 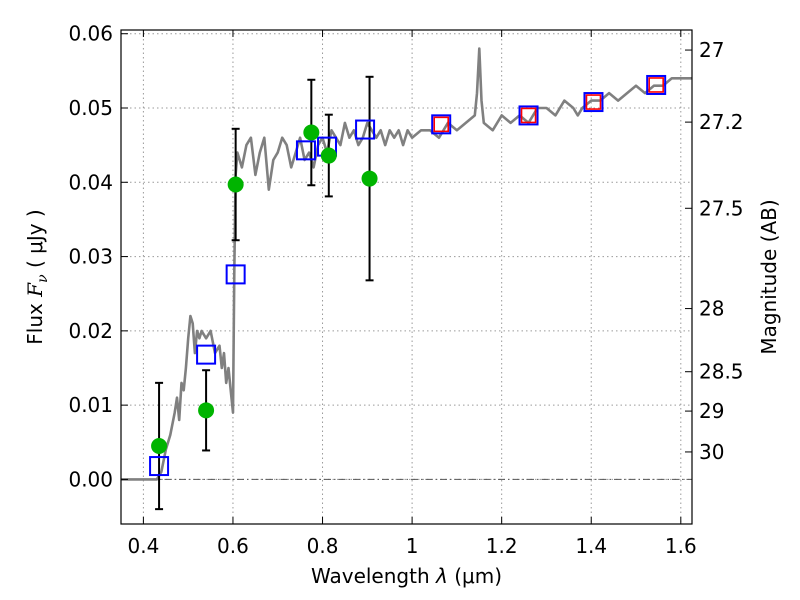 What do you see at coordinates (412, 546) in the screenshot?
I see `x-tick-label: 1` at bounding box center [412, 546].